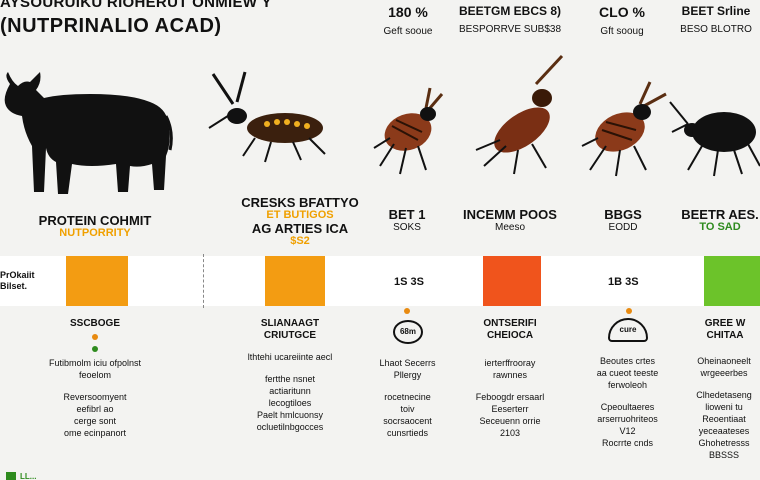 This screenshot has width=760, height=480. What do you see at coordinates (627, 431) in the screenshot?
I see `detail-line: V12` at bounding box center [627, 431].